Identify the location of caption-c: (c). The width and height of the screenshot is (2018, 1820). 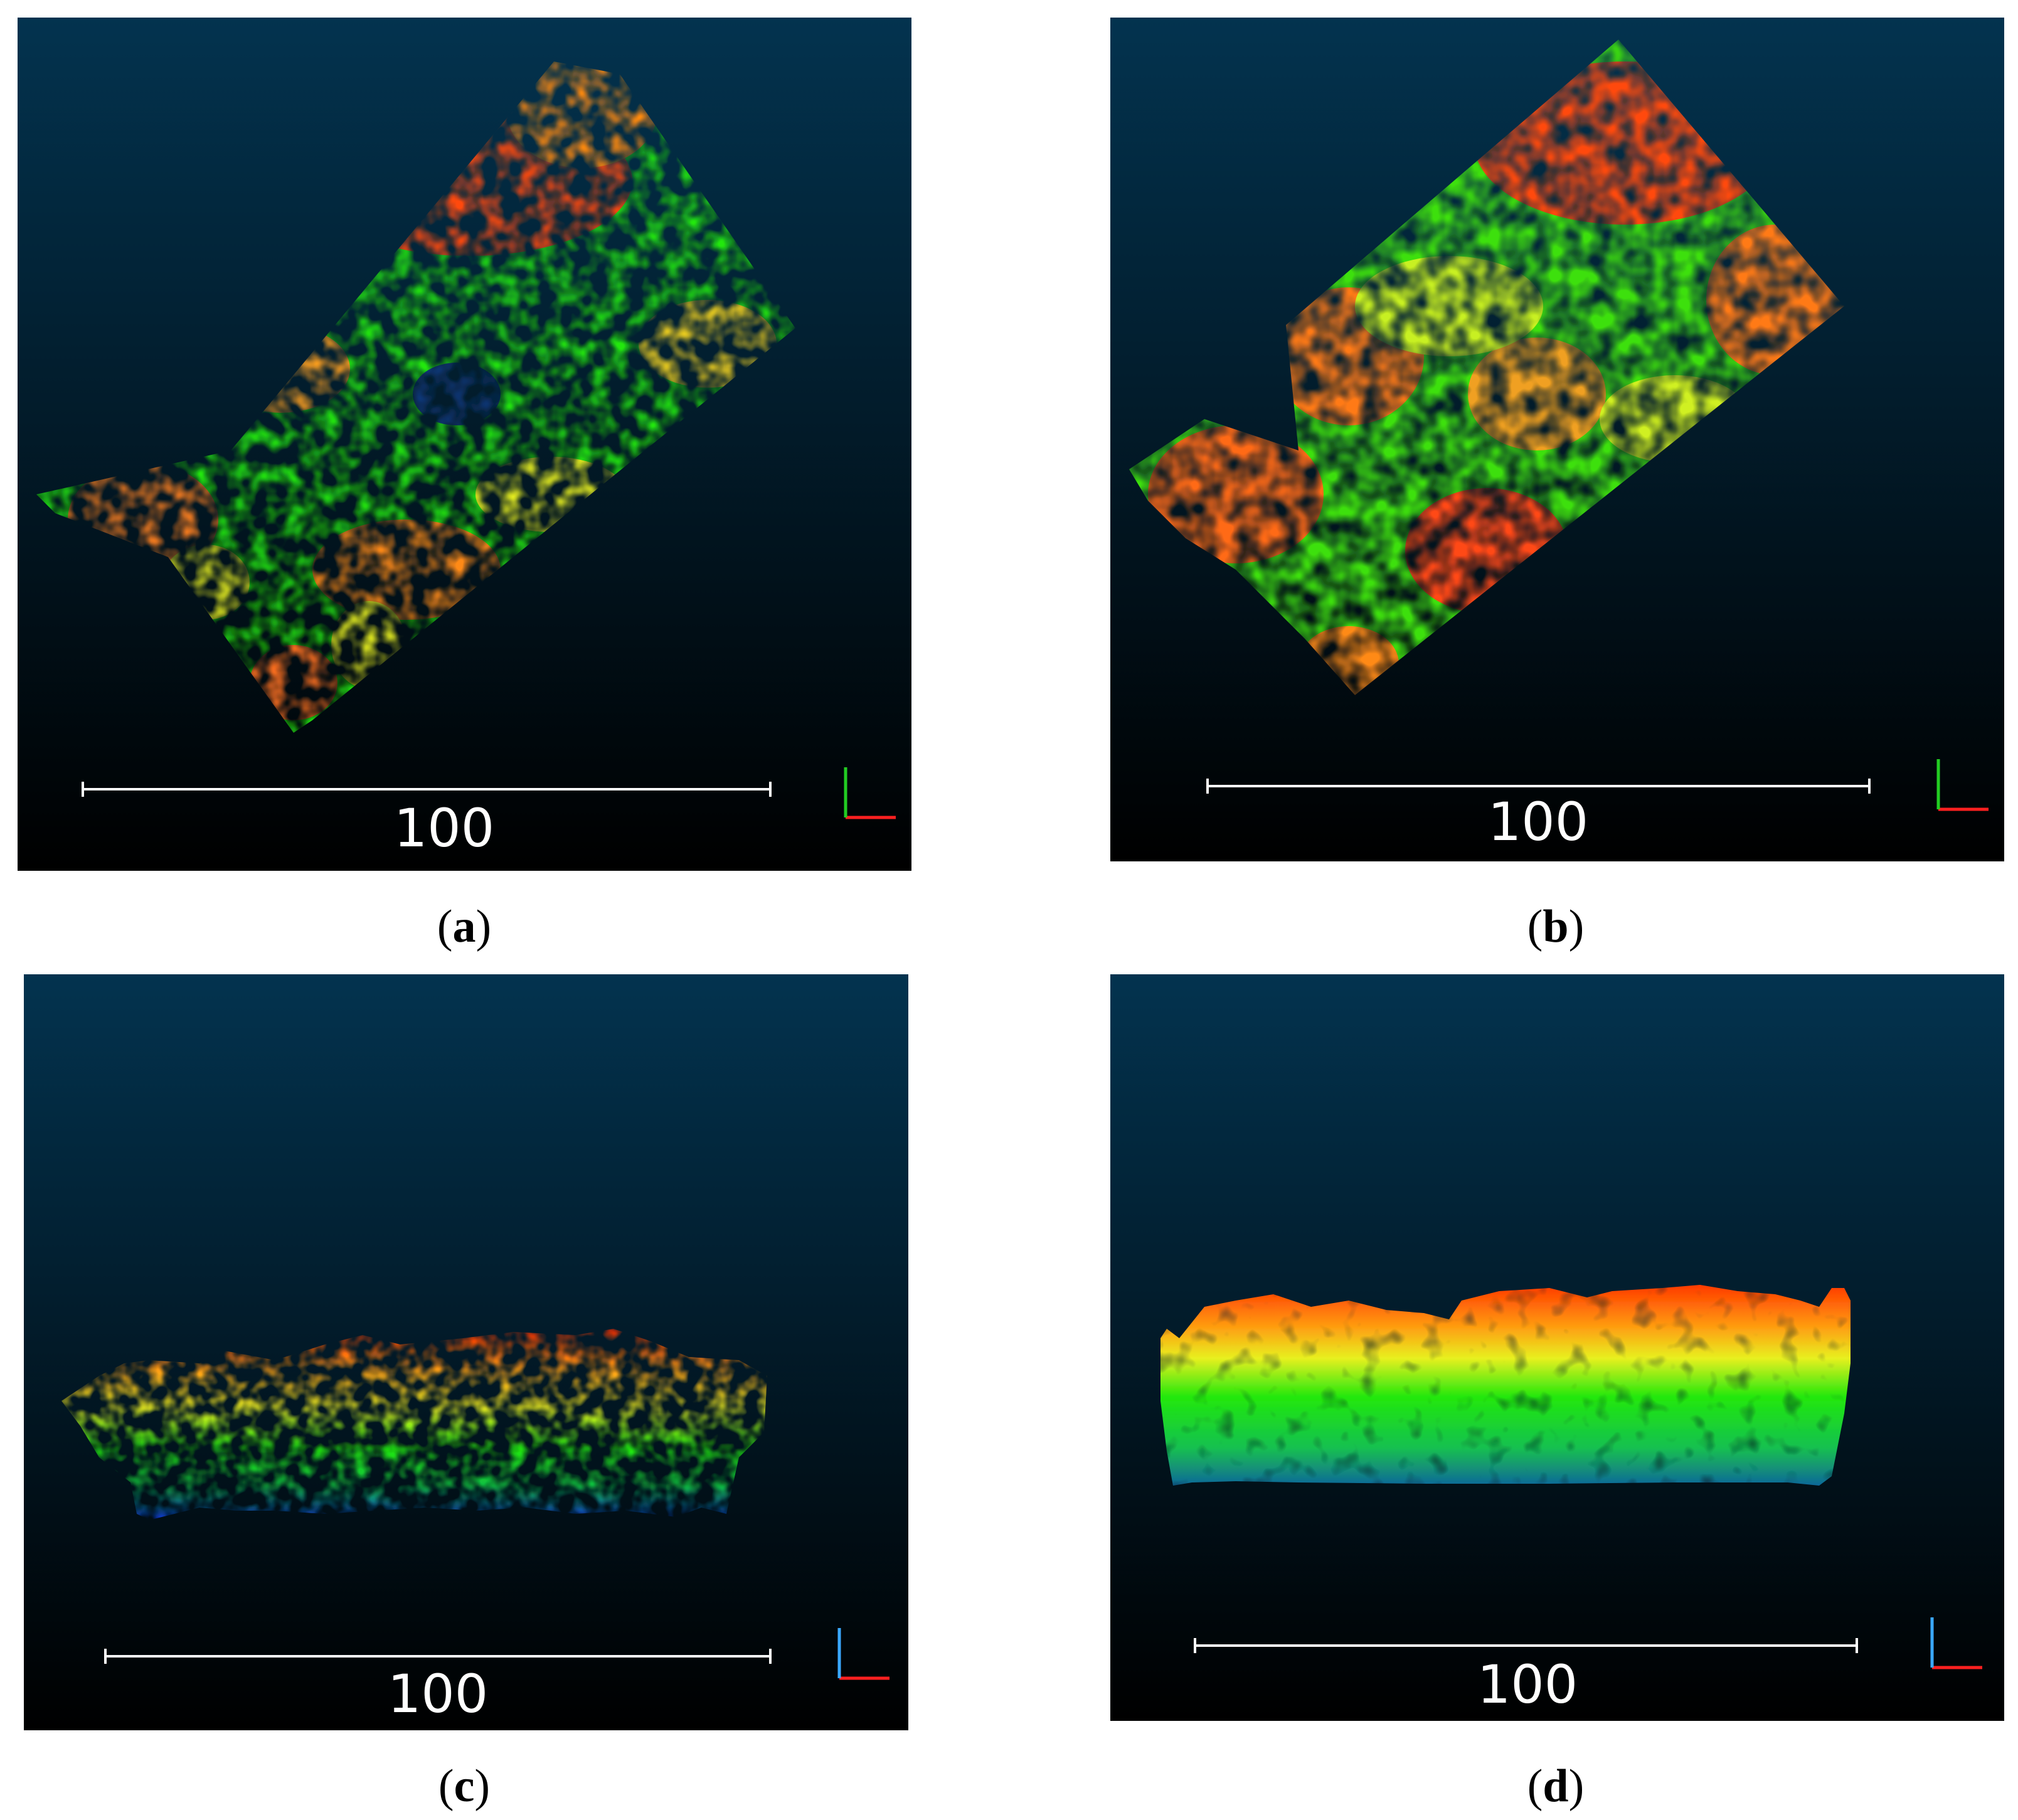
(465, 1786).